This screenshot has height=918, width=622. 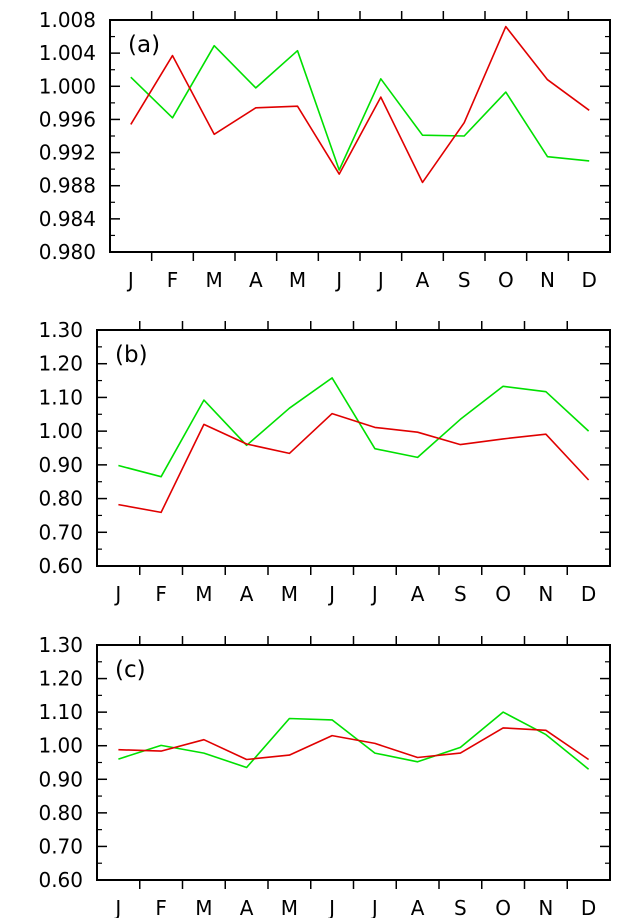 What do you see at coordinates (588, 907) in the screenshot?
I see `panel-c-month-label: D` at bounding box center [588, 907].